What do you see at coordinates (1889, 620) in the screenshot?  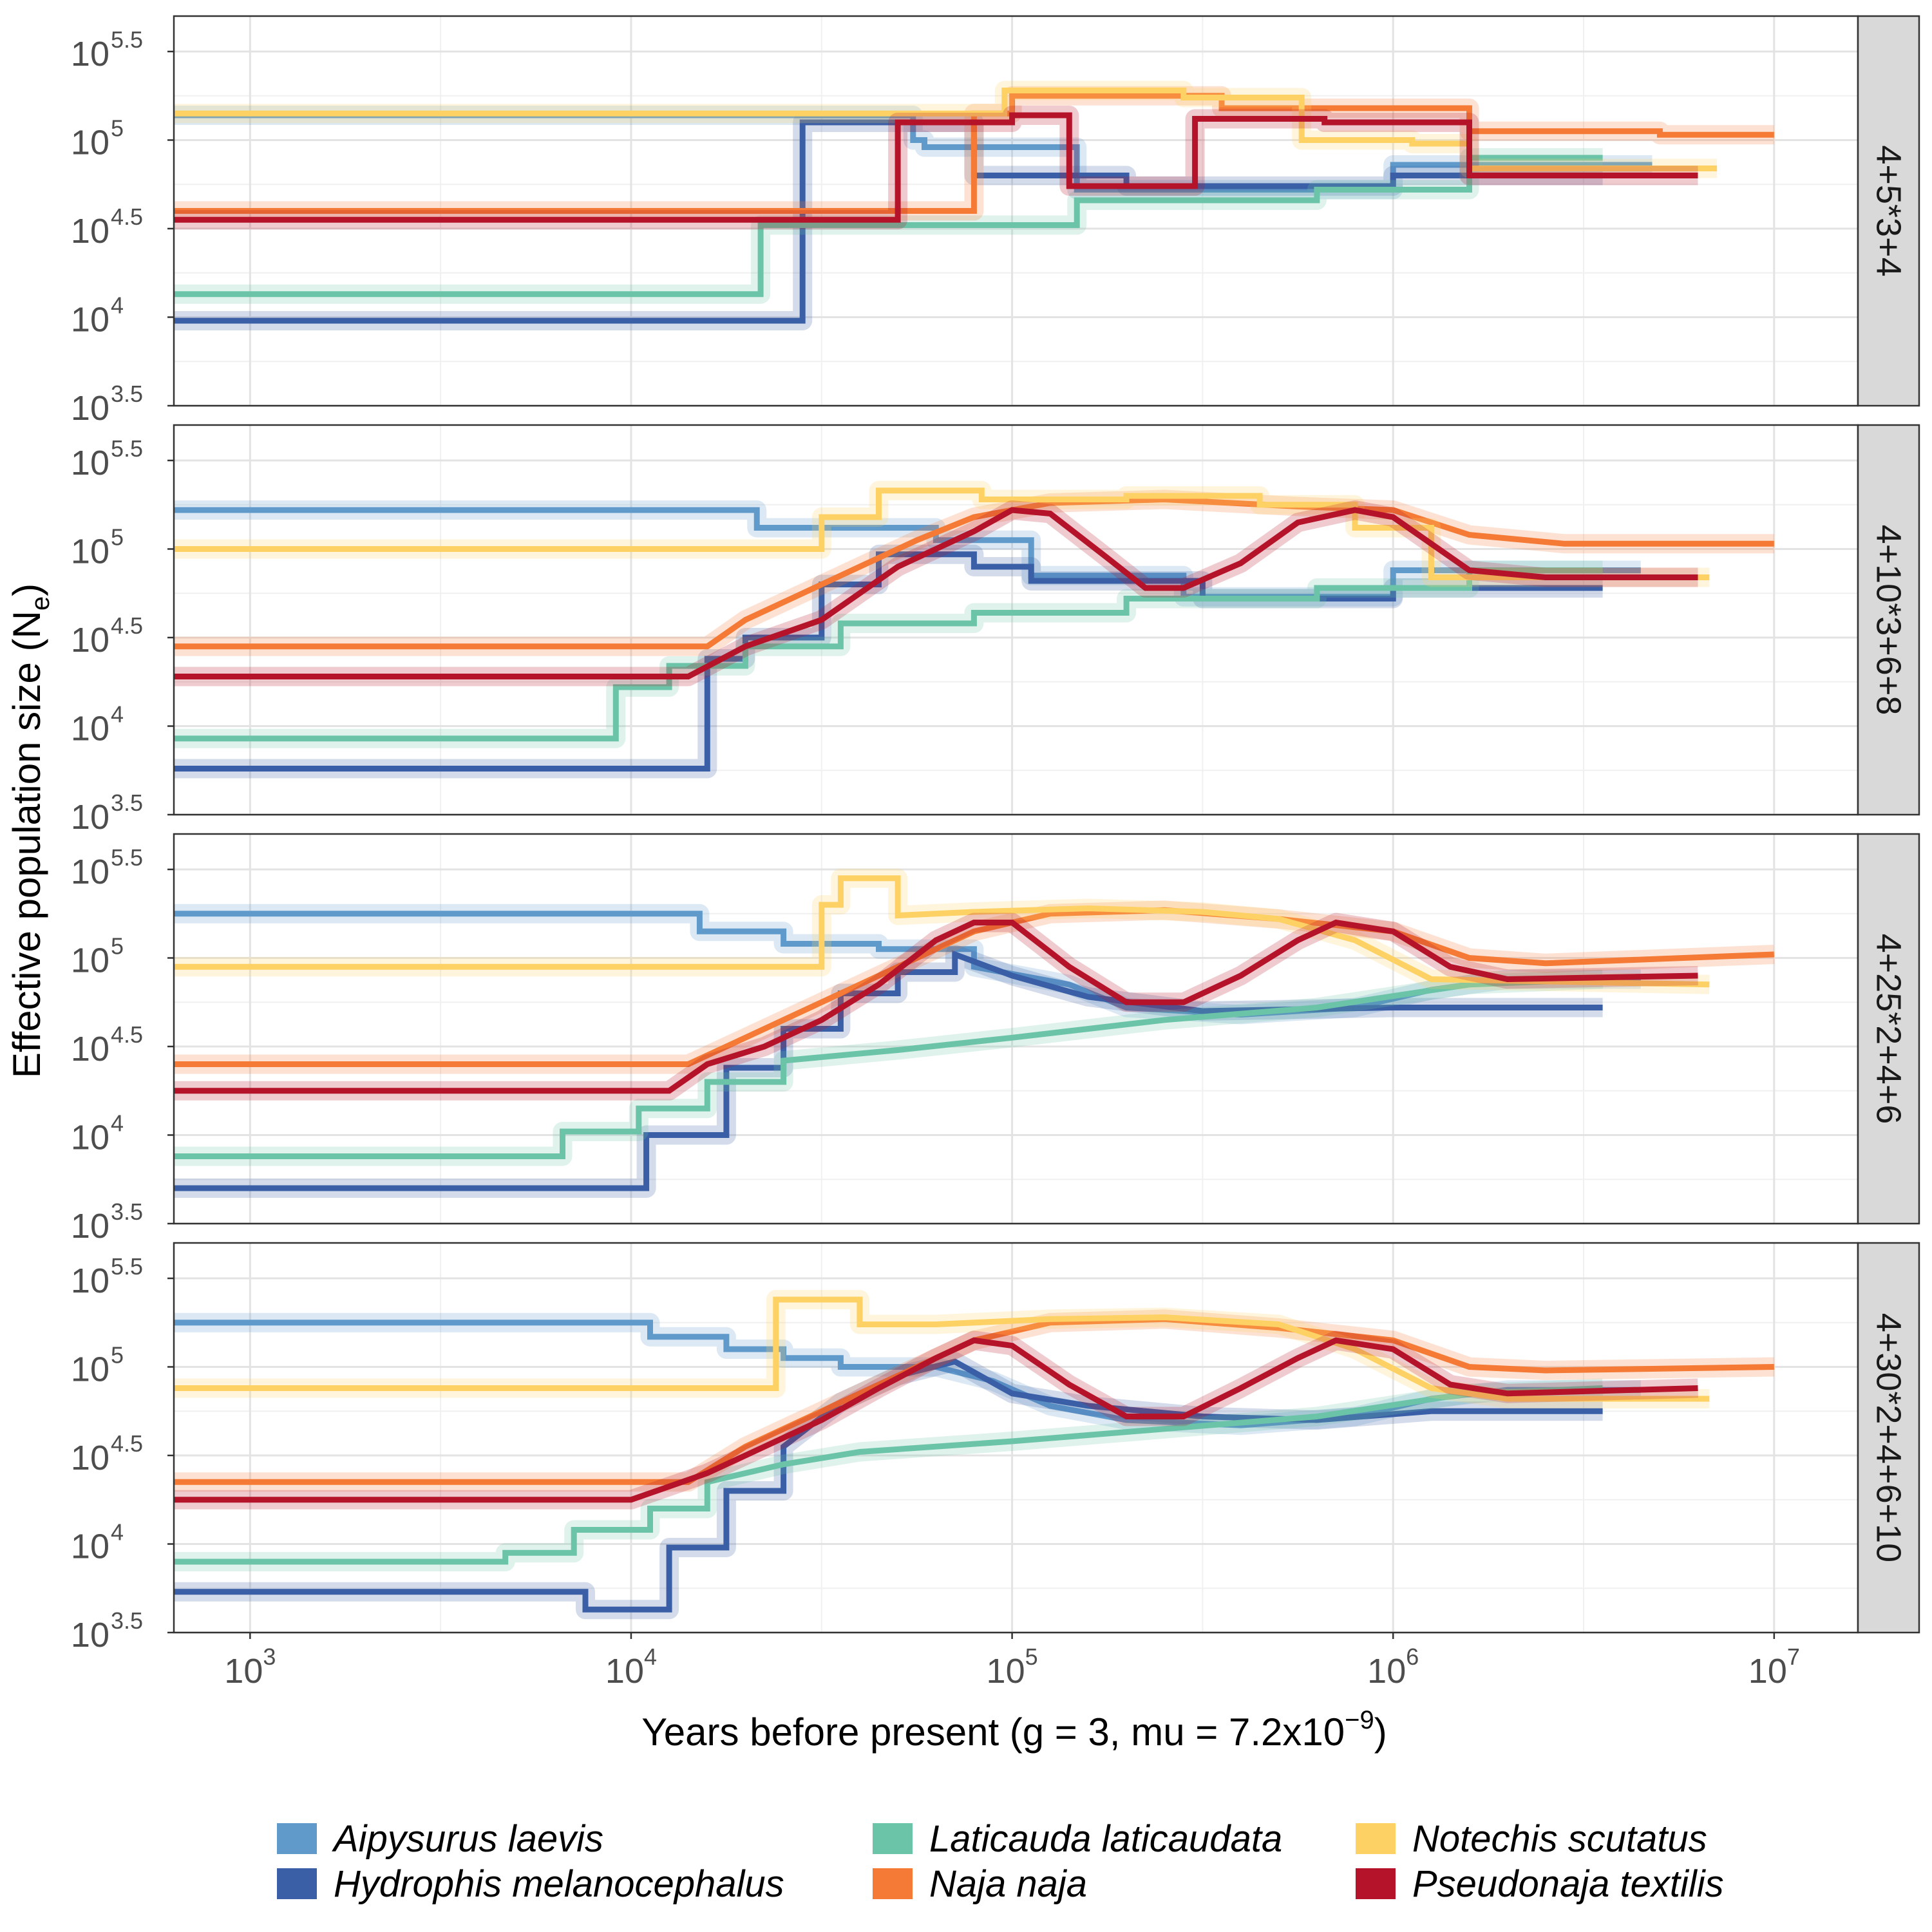 I see `facet-label: 4+10*3+6+8` at bounding box center [1889, 620].